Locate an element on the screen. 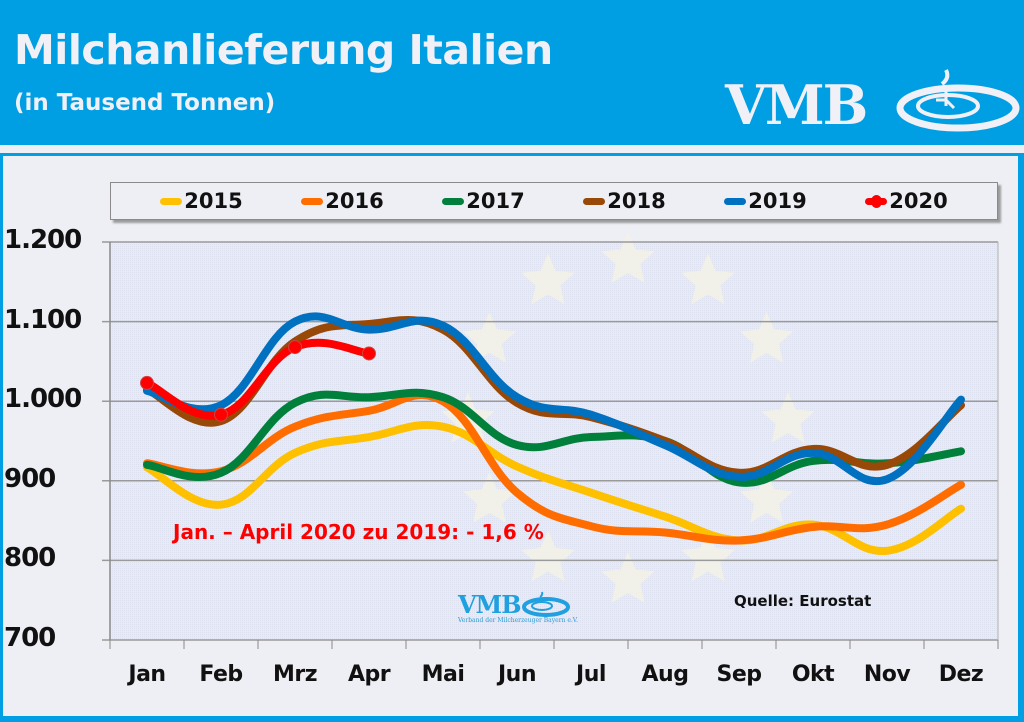 Image resolution: width=1024 pixels, height=722 pixels. series-markers is located at coordinates (258, 381).